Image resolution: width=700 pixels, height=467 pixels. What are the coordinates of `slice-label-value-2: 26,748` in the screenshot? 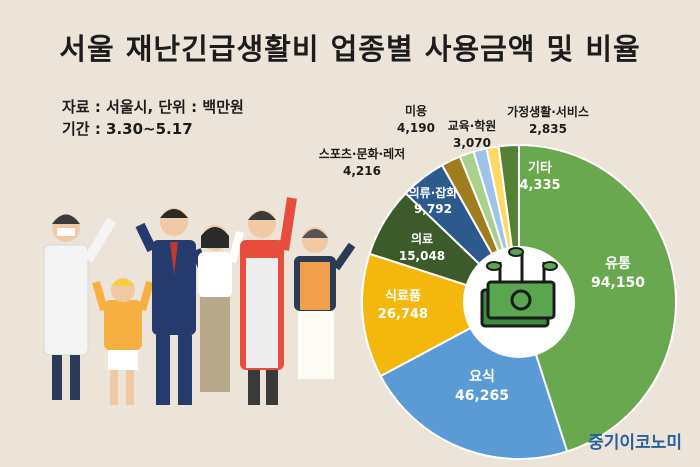 It's located at (403, 314).